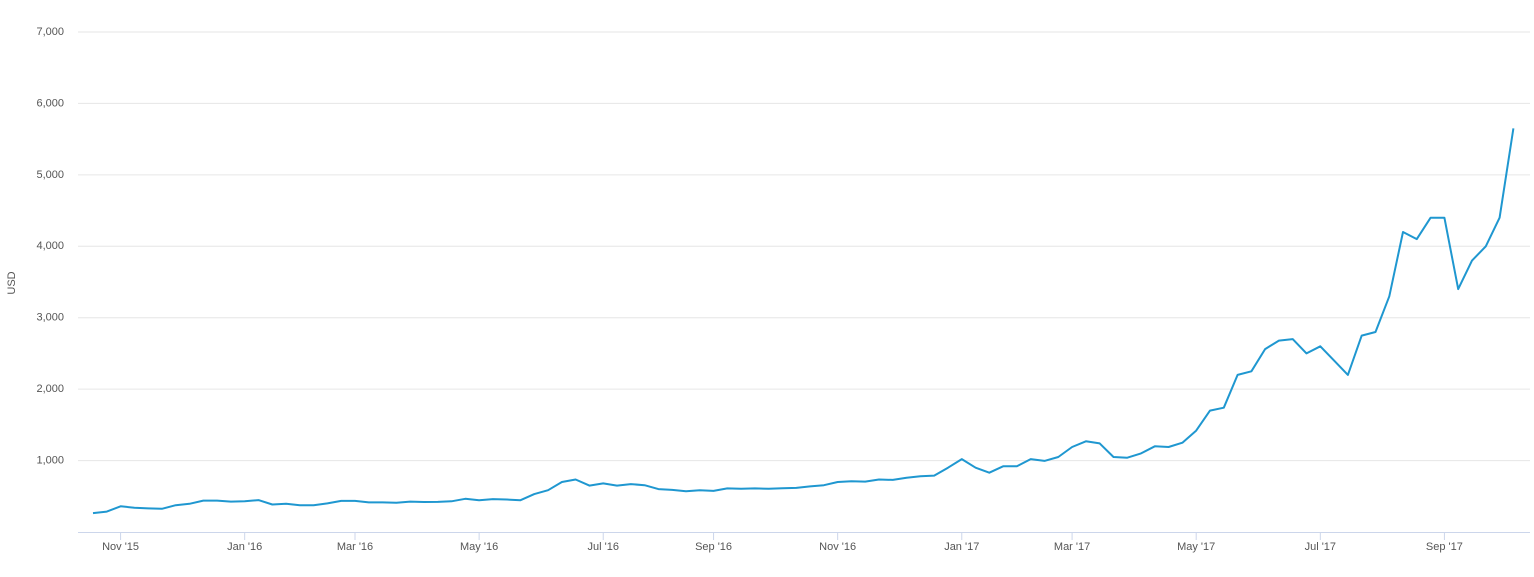 The width and height of the screenshot is (1534, 577). I want to click on x-tick-label: Mar '17, so click(1072, 547).